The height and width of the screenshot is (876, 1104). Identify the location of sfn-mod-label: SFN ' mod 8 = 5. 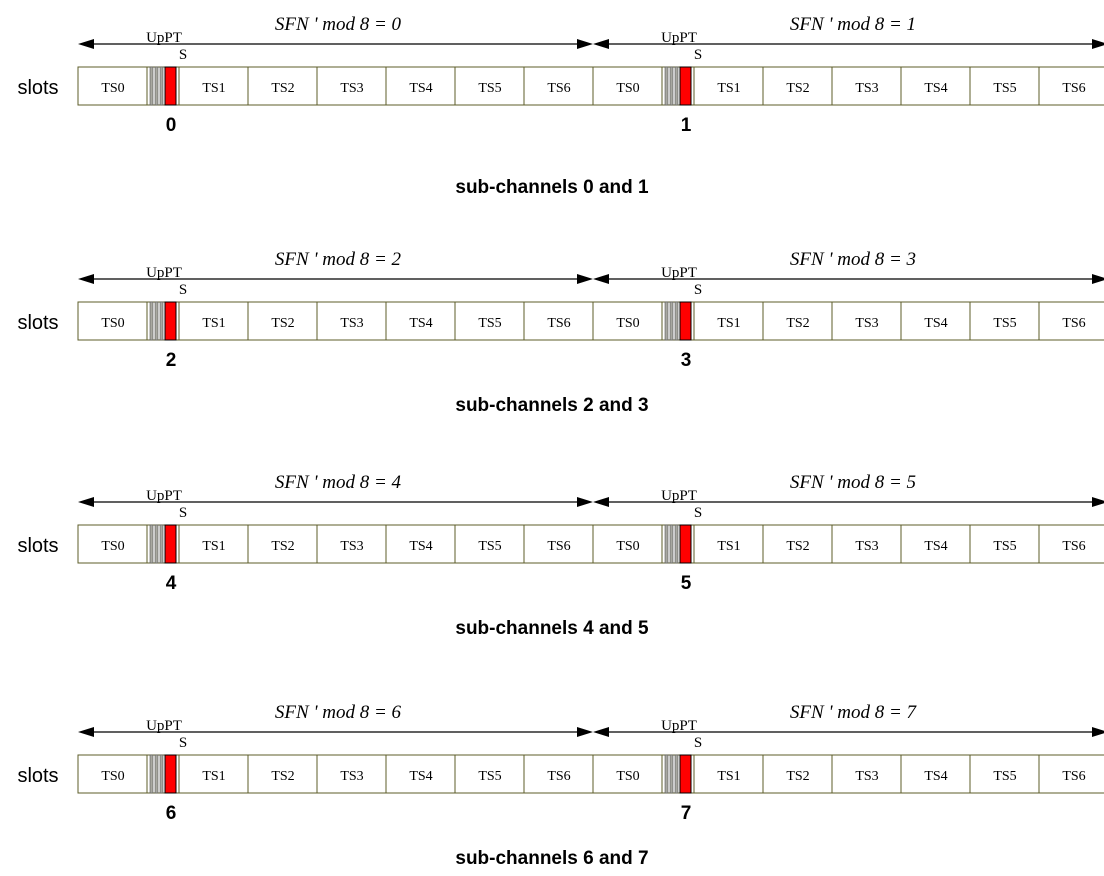
(853, 482).